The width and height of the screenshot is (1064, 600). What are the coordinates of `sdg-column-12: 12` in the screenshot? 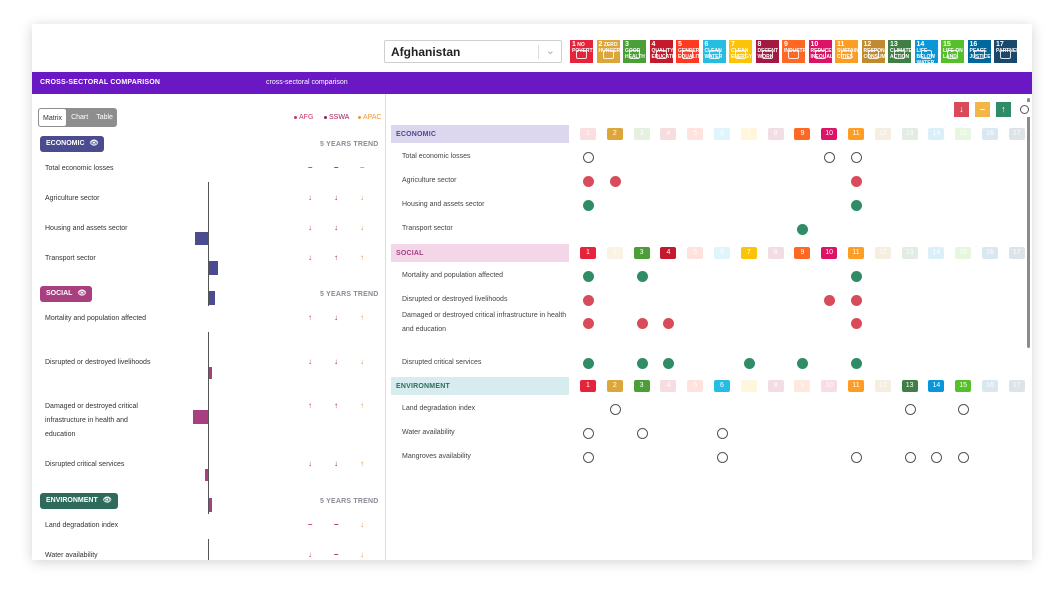 It's located at (882, 386).